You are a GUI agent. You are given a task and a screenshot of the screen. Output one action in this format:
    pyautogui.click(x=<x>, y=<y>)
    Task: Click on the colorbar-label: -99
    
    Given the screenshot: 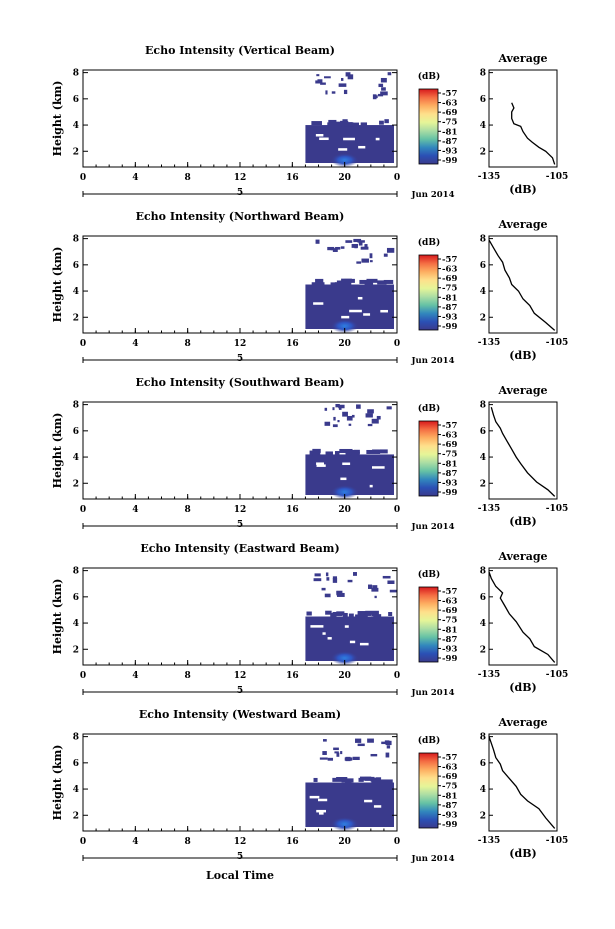 What is the action you would take?
    pyautogui.click(x=449, y=825)
    